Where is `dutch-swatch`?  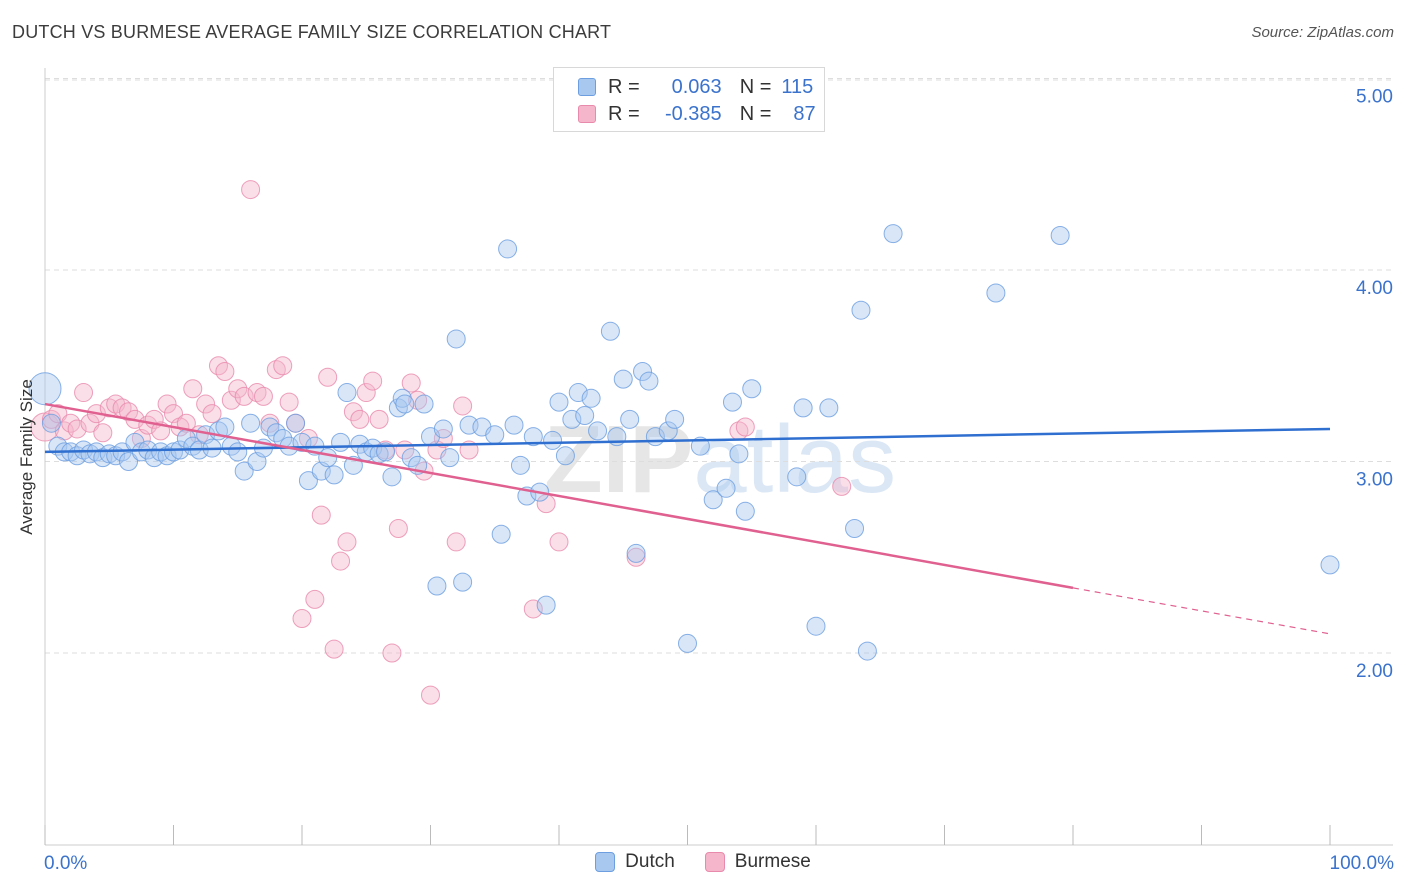
dutch-swatch is located at coordinates (587, 87).